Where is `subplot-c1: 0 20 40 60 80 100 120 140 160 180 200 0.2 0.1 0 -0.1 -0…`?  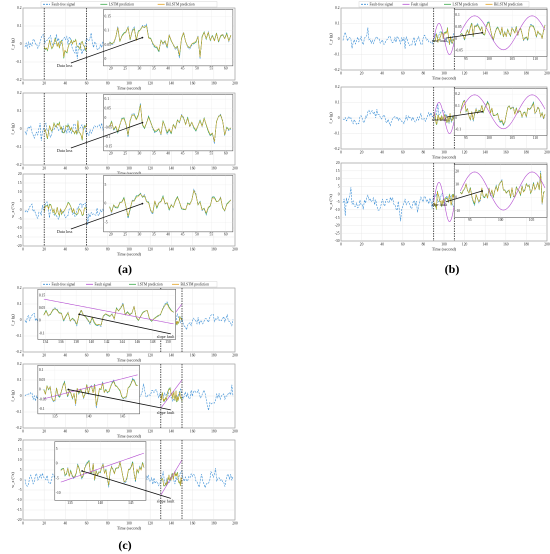 subplot-c1: 0 20 40 60 80 100 120 140 160 180 200 0.2 0.1 0 -0.1 -0… is located at coordinates (124, 322).